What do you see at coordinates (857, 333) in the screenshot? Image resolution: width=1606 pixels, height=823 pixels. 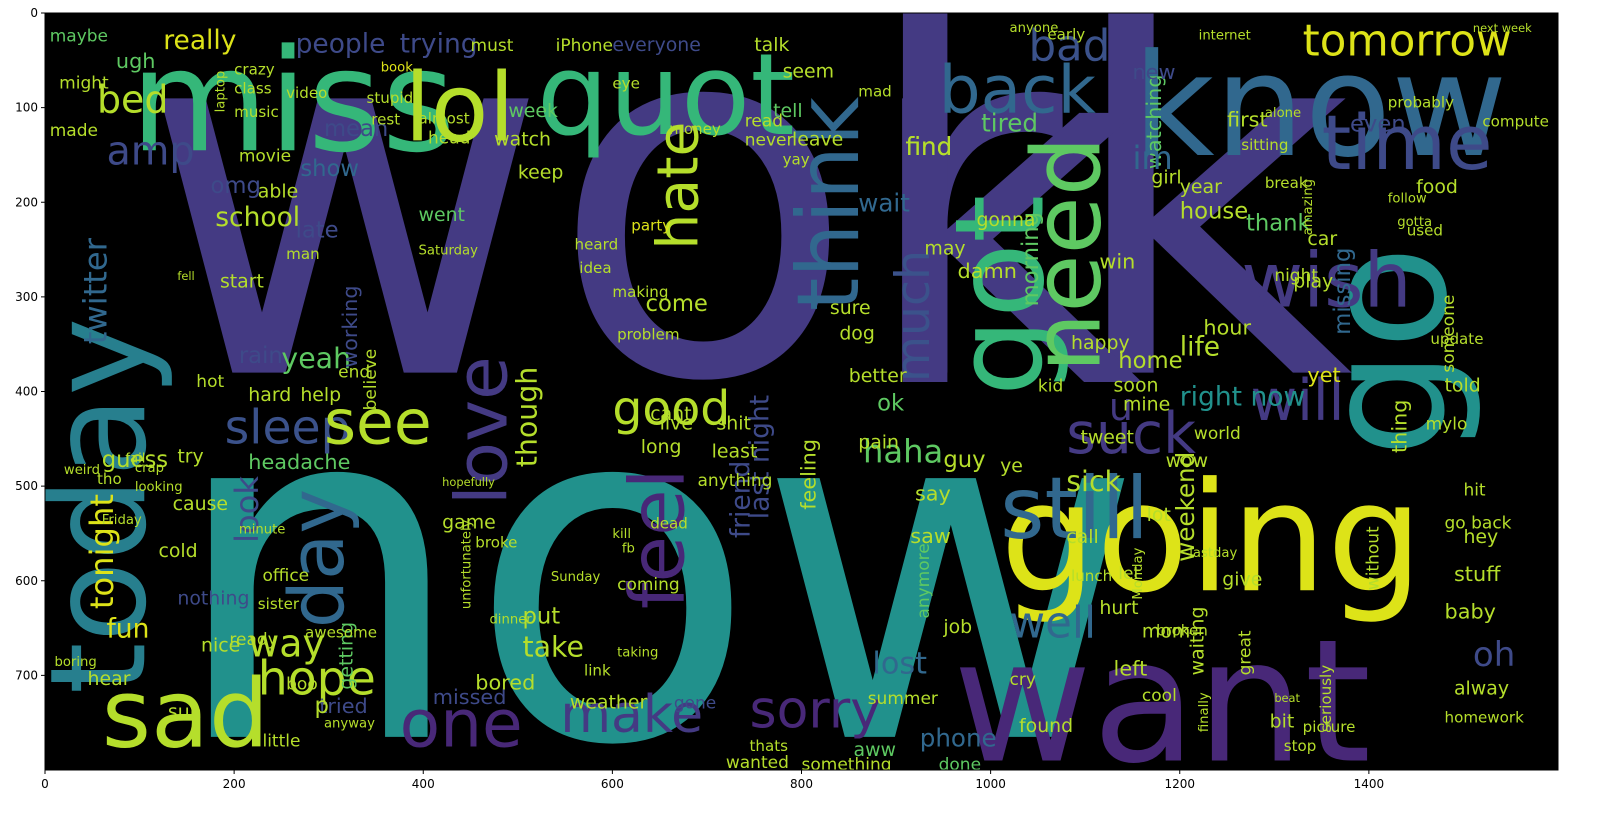 I see `word-130: dog` at bounding box center [857, 333].